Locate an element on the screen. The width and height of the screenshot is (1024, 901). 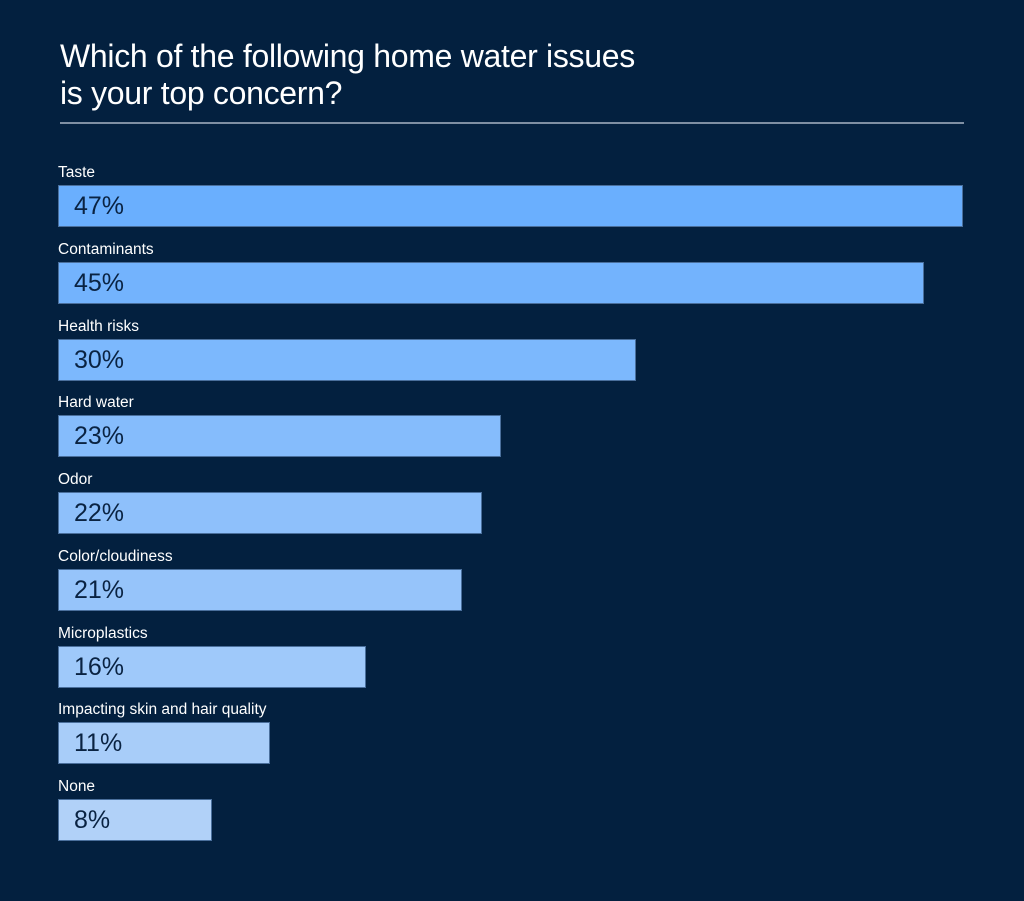
chart-title-line-1: Which of the following home water issues is located at coordinates (347, 56).